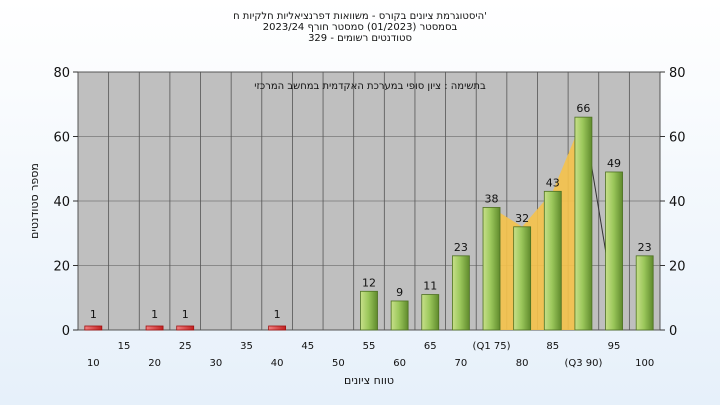 The image size is (720, 405). I want to click on y-tick-label-right: 40, so click(677, 202).